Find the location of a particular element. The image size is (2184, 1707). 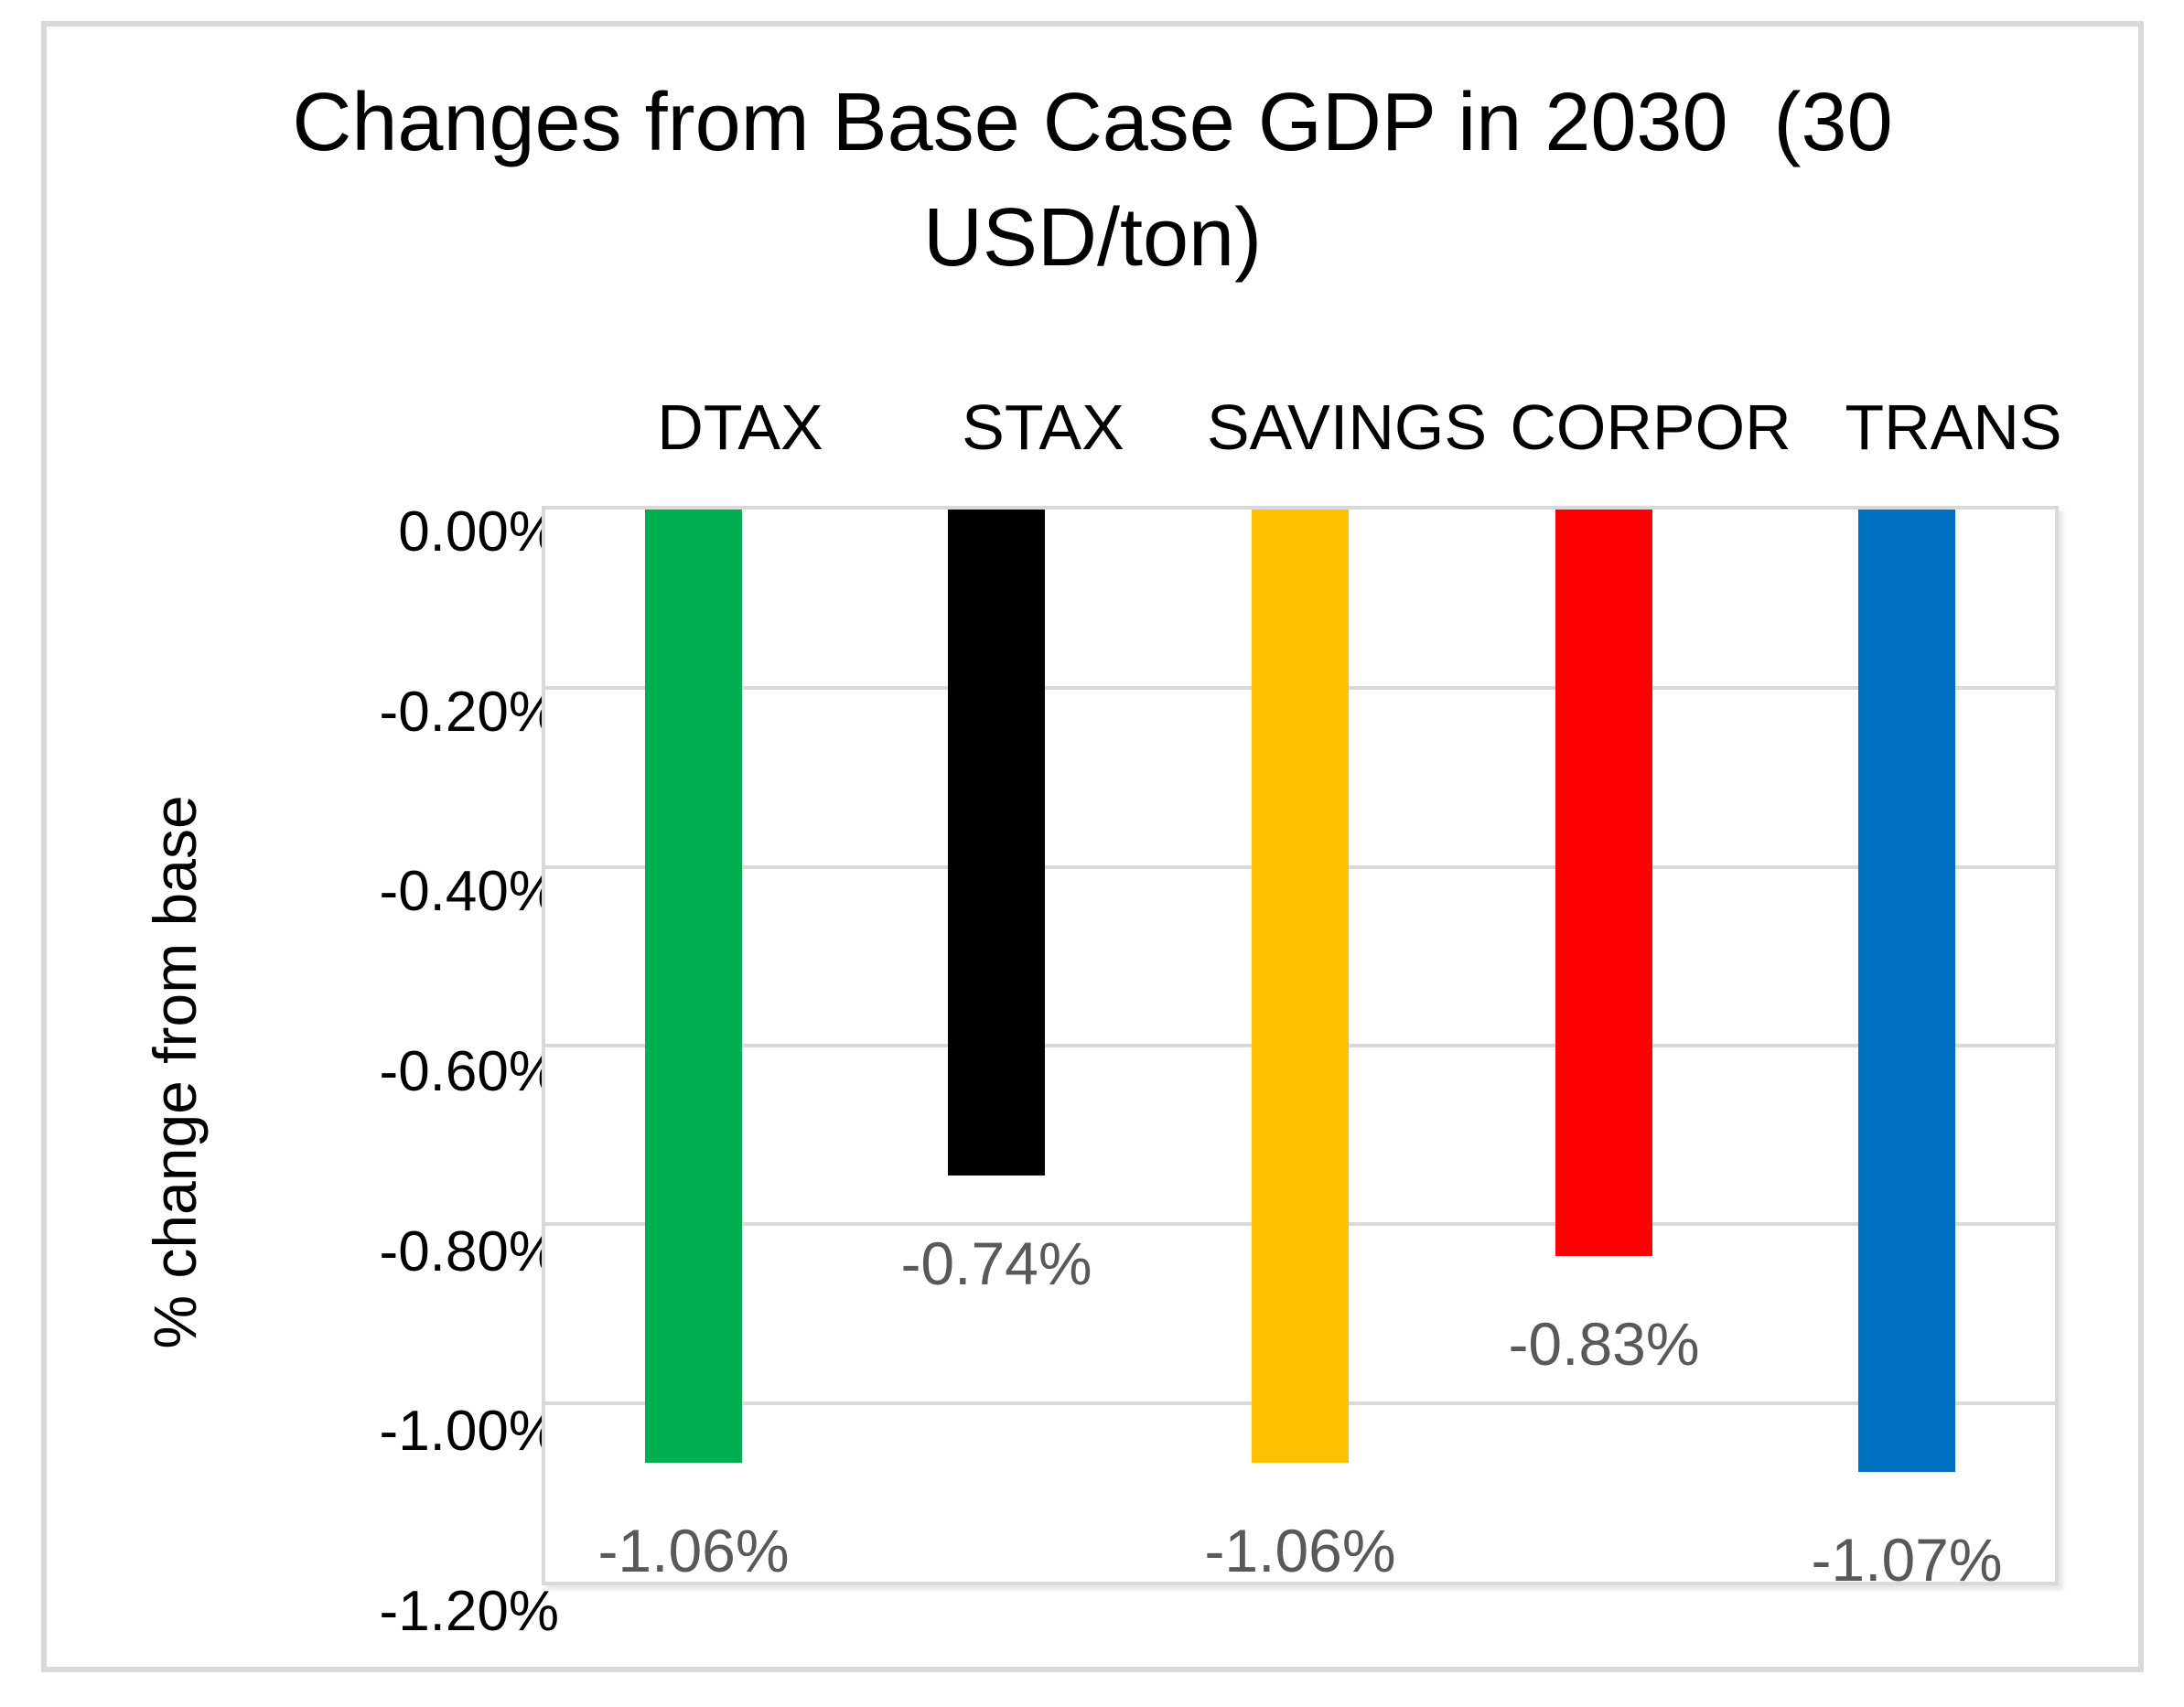

data-label-corpor: -0.83% is located at coordinates (1604, 1344).